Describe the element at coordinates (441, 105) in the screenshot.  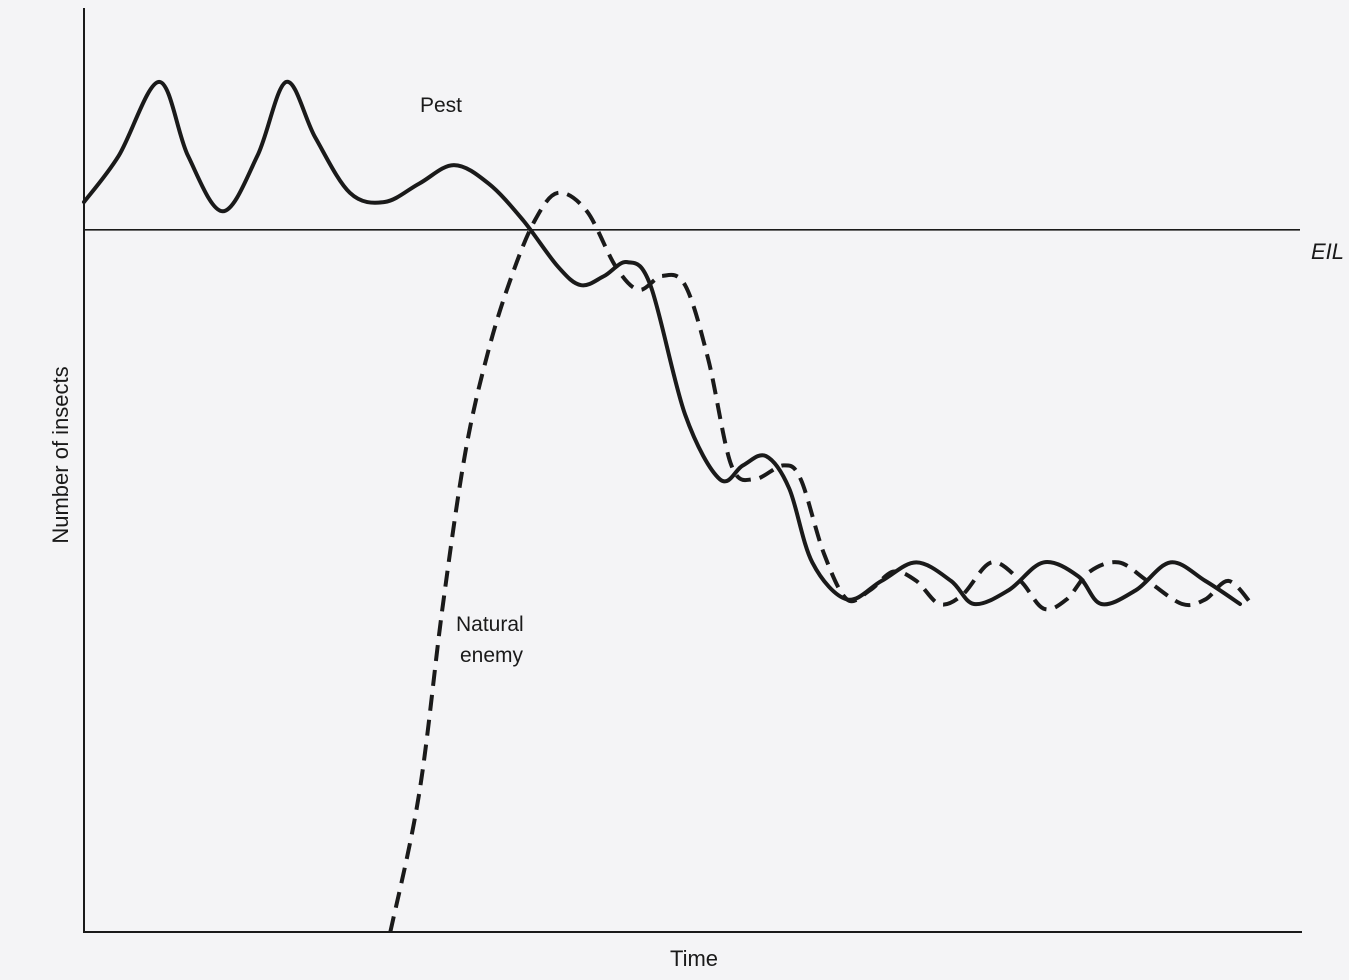
I see `pest-label: Pest` at that location.